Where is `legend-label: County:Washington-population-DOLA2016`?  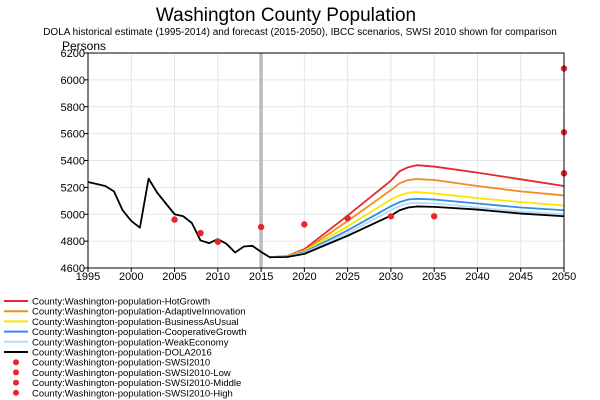 legend-label: County:Washington-population-DOLA2016 is located at coordinates (122, 353).